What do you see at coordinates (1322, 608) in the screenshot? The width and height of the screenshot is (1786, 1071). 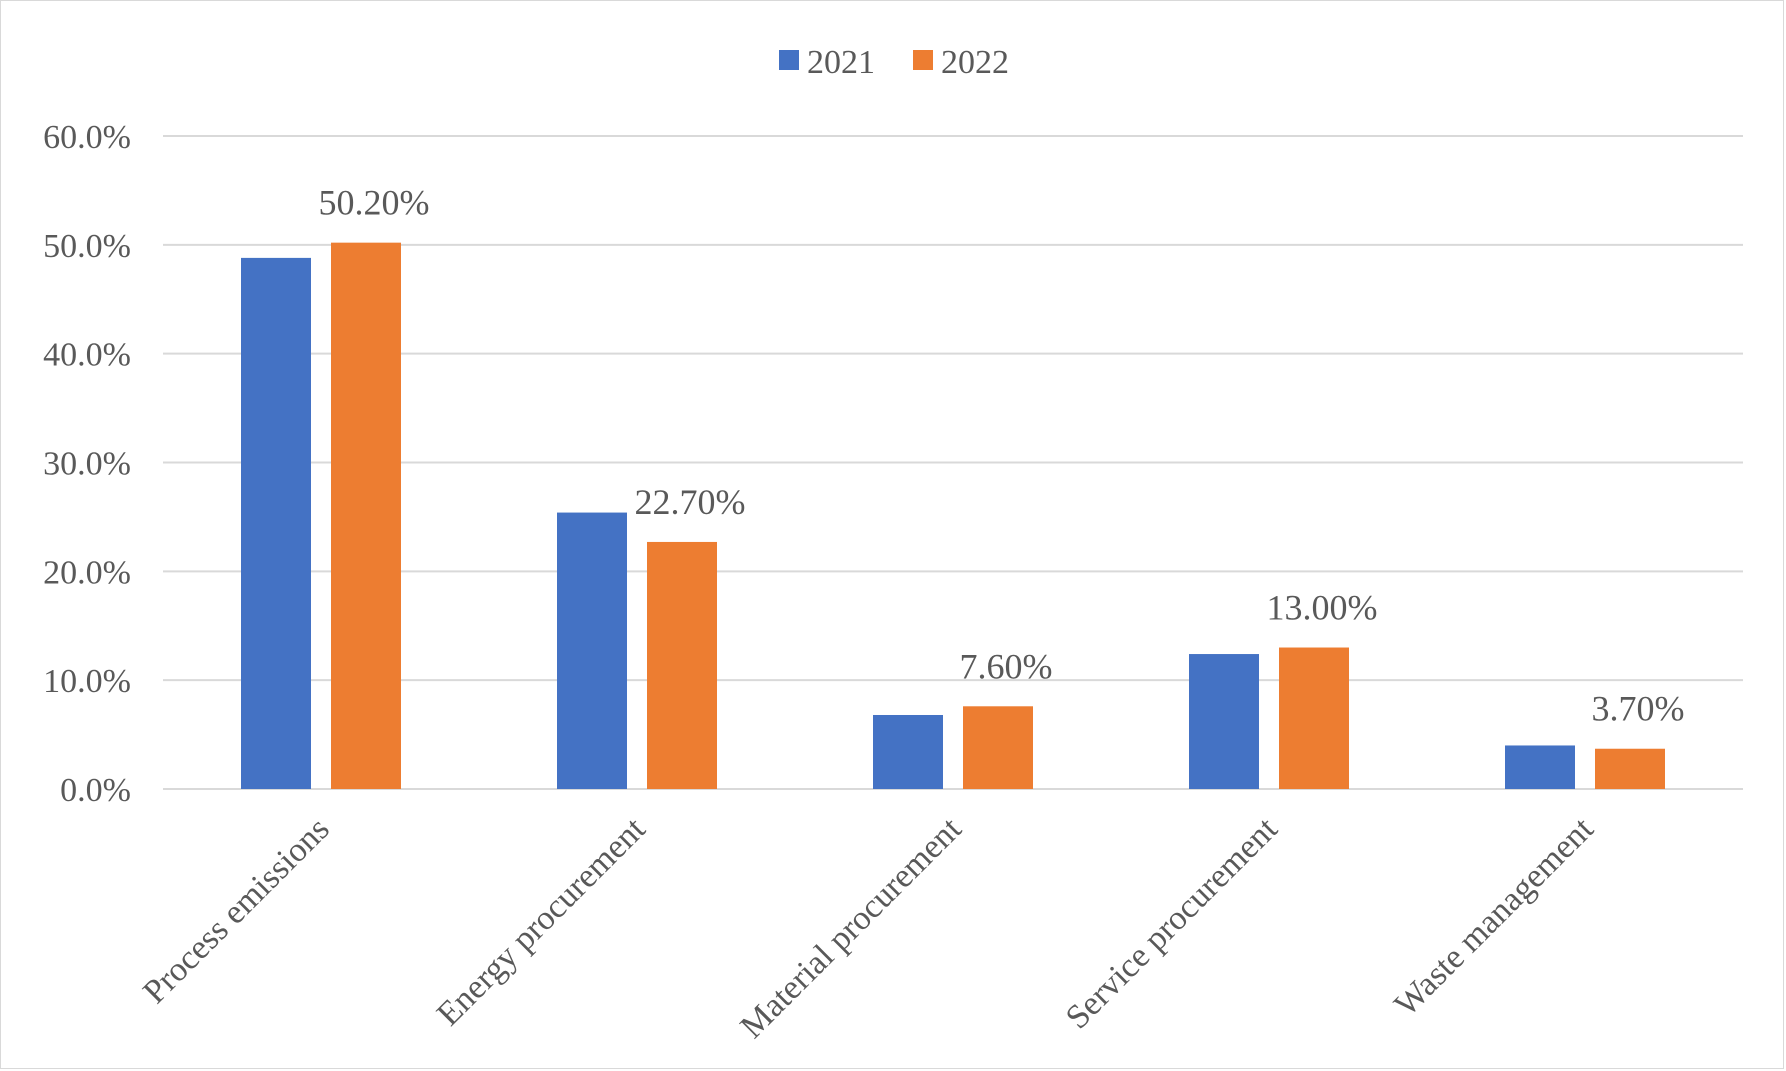 I see `data-label: 13.00%` at bounding box center [1322, 608].